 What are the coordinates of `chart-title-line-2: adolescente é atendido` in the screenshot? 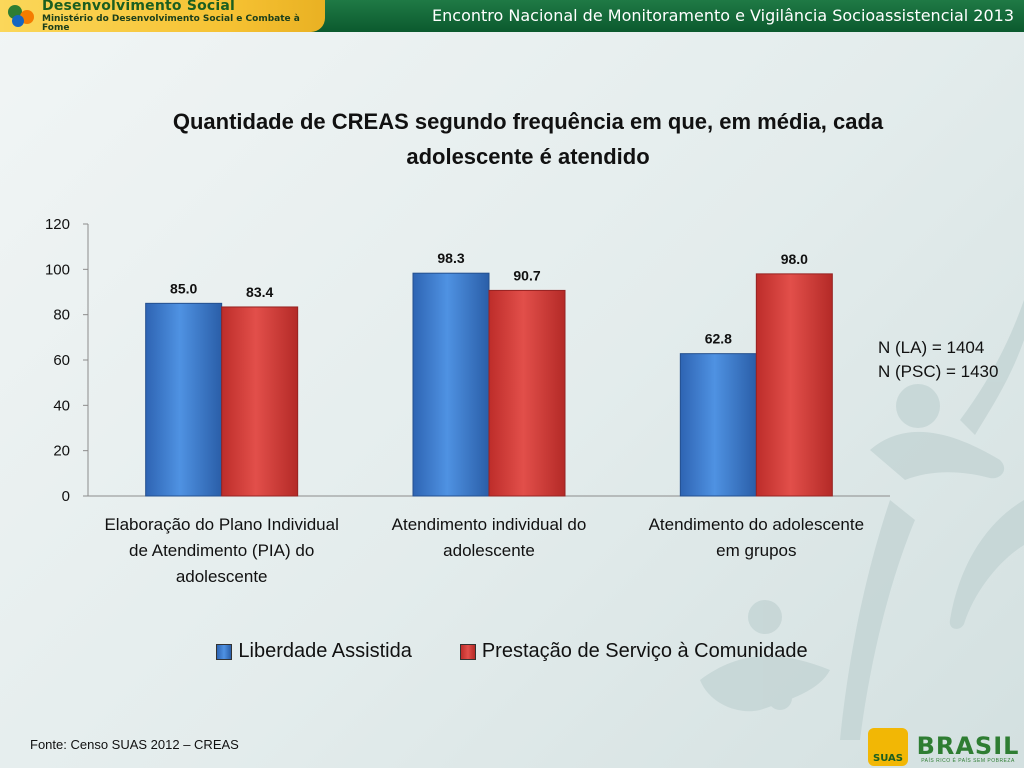 It's located at (528, 156).